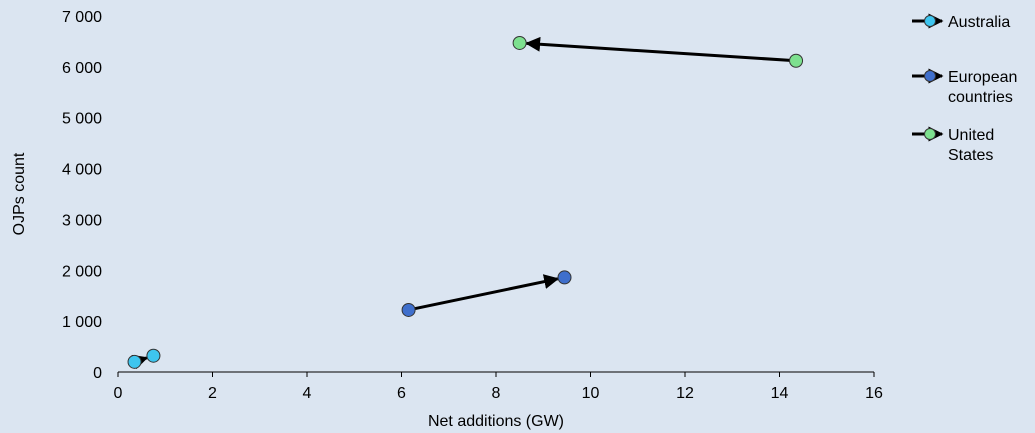 The height and width of the screenshot is (433, 1035). I want to click on x-tick-label: 4, so click(307, 393).